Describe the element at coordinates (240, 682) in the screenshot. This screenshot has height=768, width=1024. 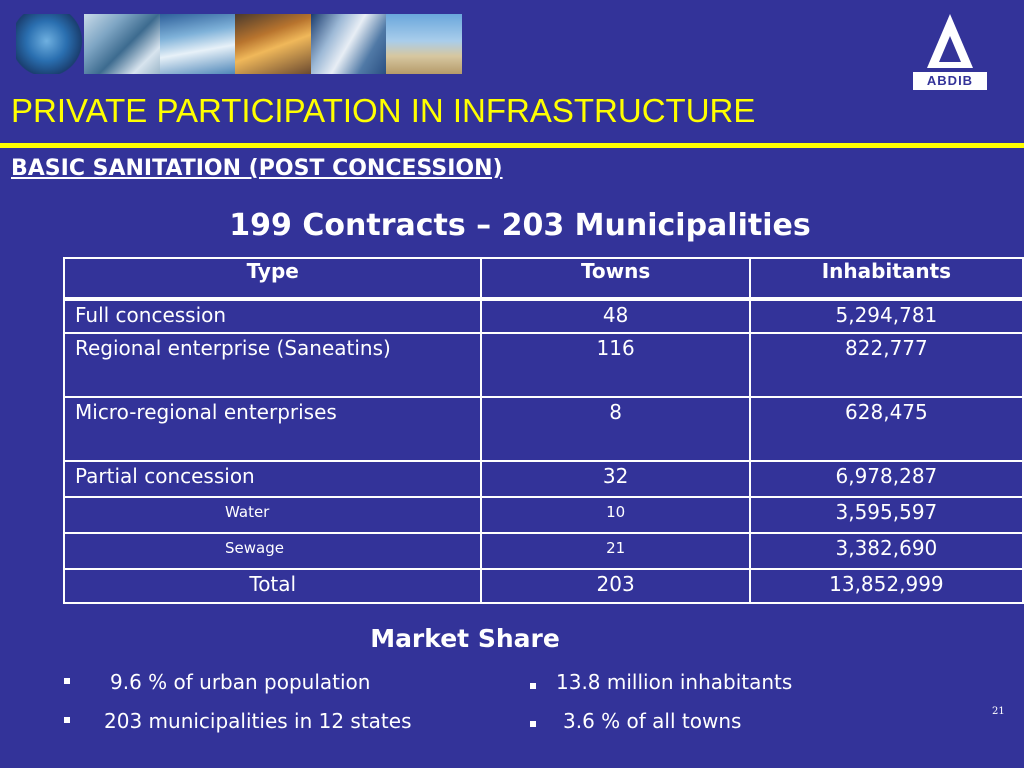
I see `market-share-item: 9.6 % of urban population` at that location.